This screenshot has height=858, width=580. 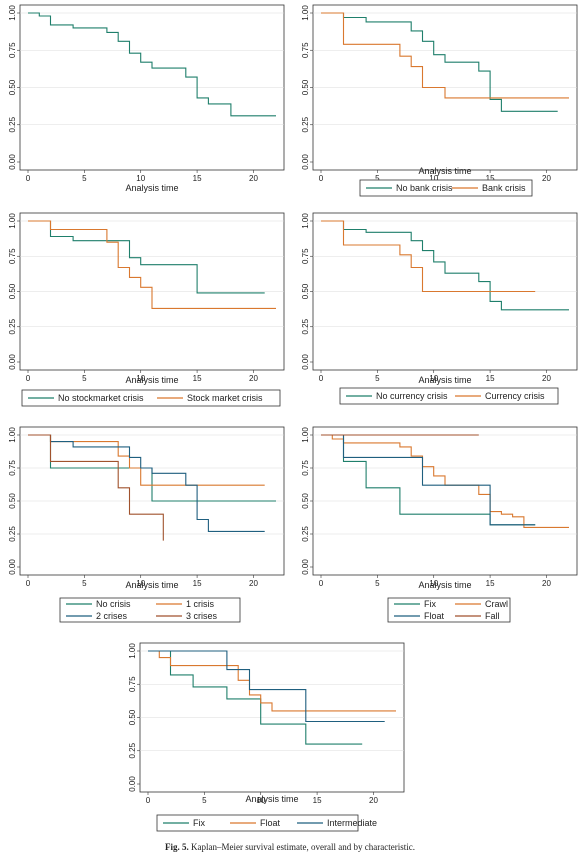 I want to click on series-line-crawl, so click(x=445, y=481).